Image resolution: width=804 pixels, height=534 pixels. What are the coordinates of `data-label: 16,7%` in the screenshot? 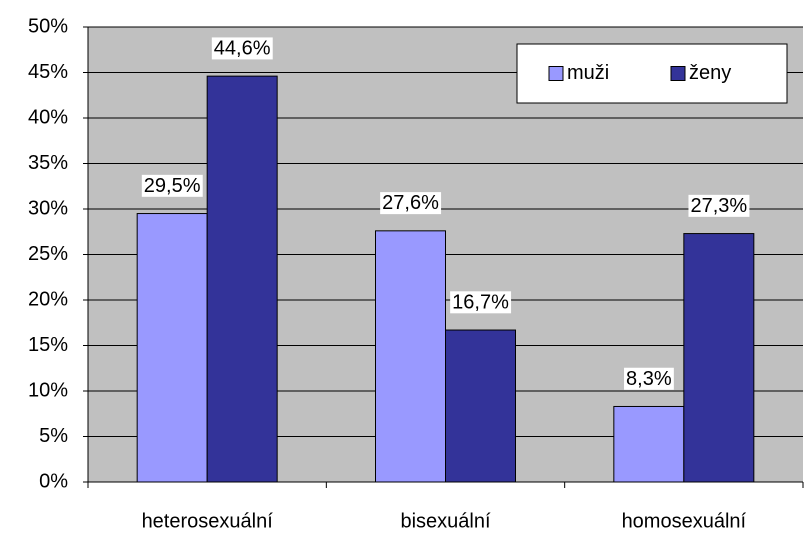 It's located at (480, 302).